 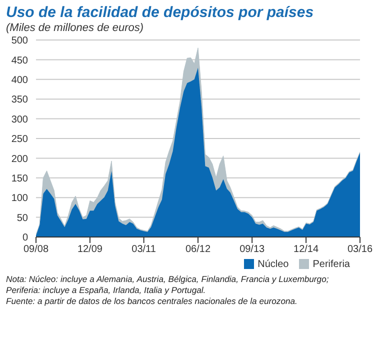 I want to click on y-tick-label: 0, so click(x=25, y=238).